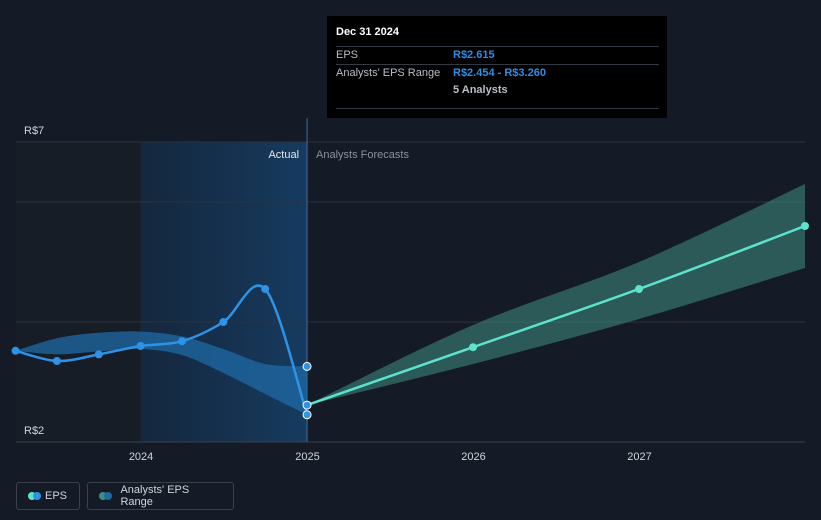  What do you see at coordinates (34, 496) in the screenshot?
I see `eps-swatch-icon` at bounding box center [34, 496].